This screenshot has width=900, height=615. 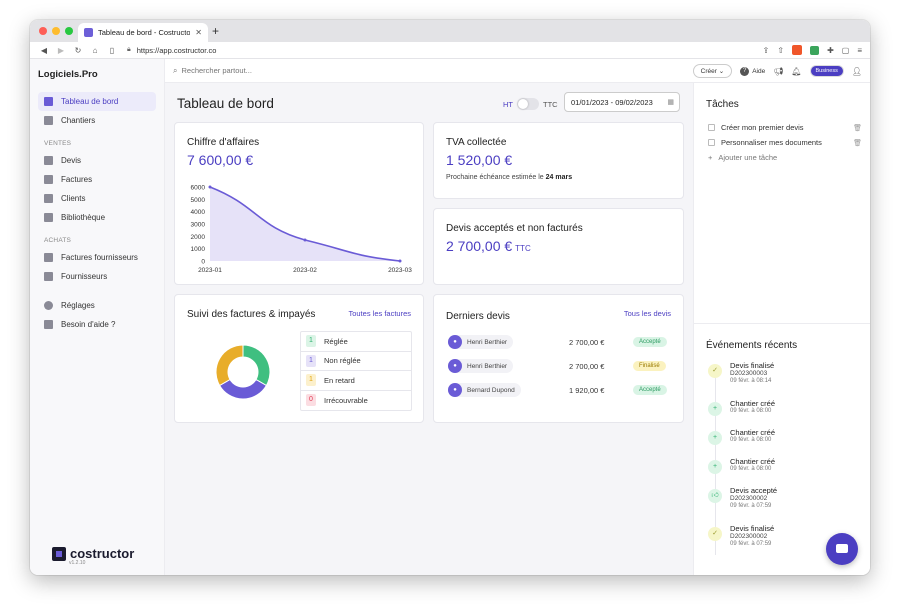 What do you see at coordinates (97, 160) in the screenshot?
I see `sidebar-item-devis: Devis` at bounding box center [97, 160].